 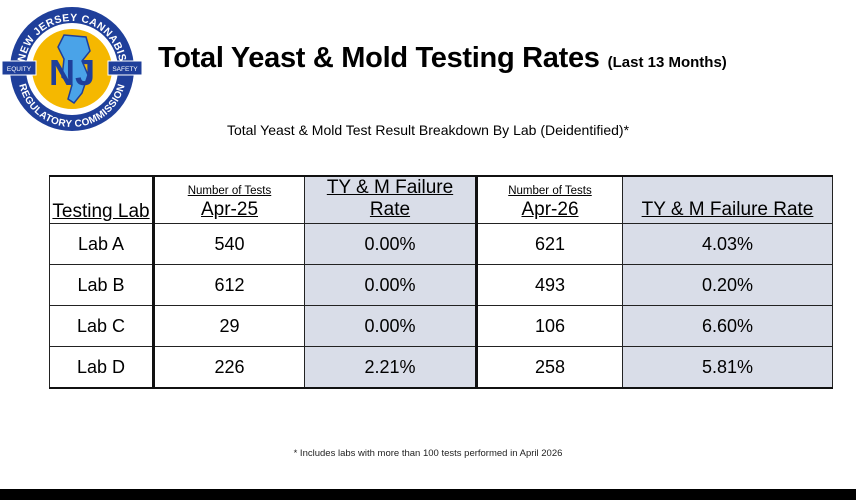 What do you see at coordinates (549, 244) in the screenshot?
I see `cell-tests-2: 621` at bounding box center [549, 244].